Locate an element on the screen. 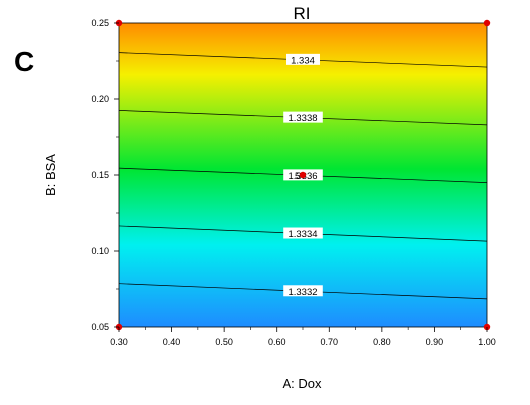 This screenshot has width=530, height=405. contour-level-label: 1.3332 is located at coordinates (302, 292).